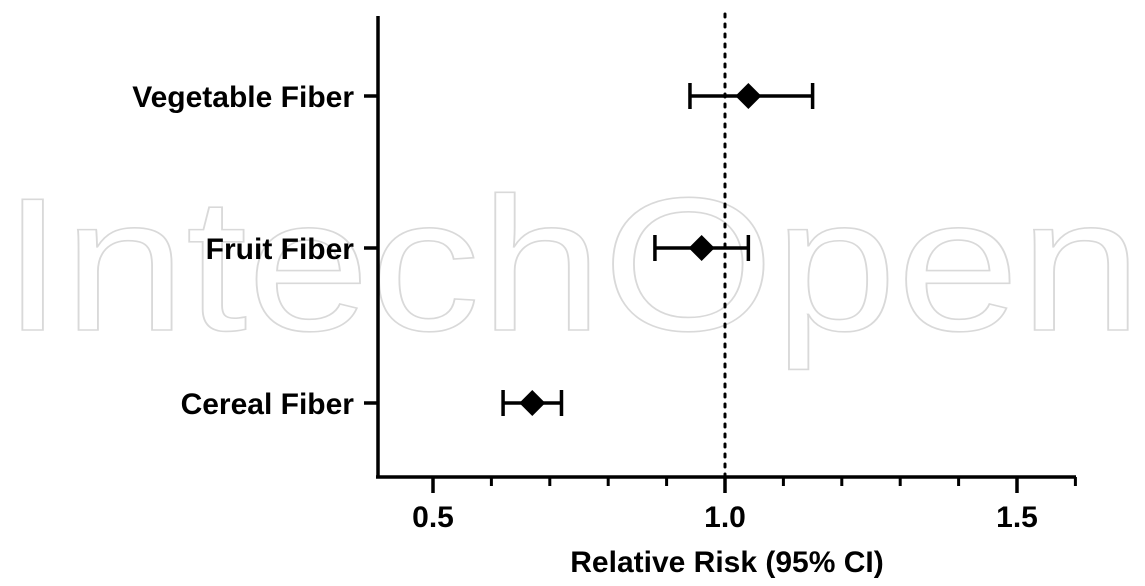 The image size is (1145, 586). Describe the element at coordinates (243, 97) in the screenshot. I see `y-tick-label: Vegetable Fiber` at that location.